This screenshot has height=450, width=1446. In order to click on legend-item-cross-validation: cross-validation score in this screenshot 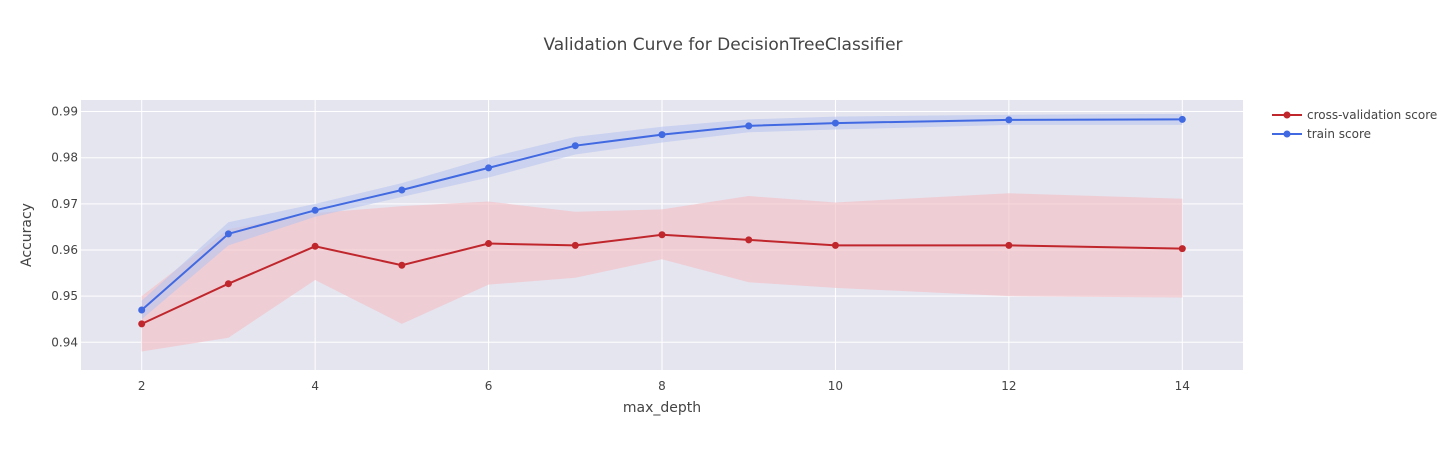, I will do `click(1354, 115)`.